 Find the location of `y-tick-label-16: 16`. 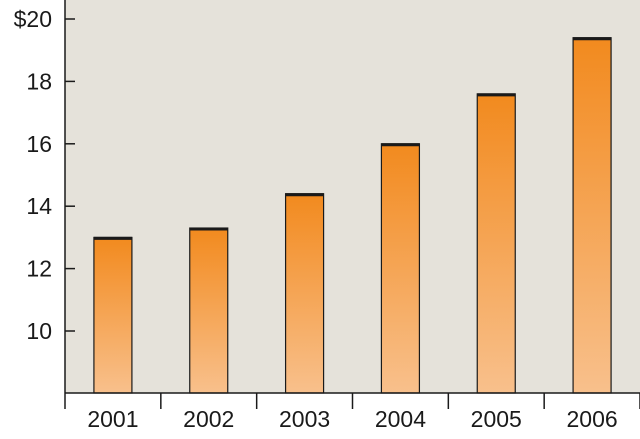

y-tick-label-16: 16 is located at coordinates (39, 144).